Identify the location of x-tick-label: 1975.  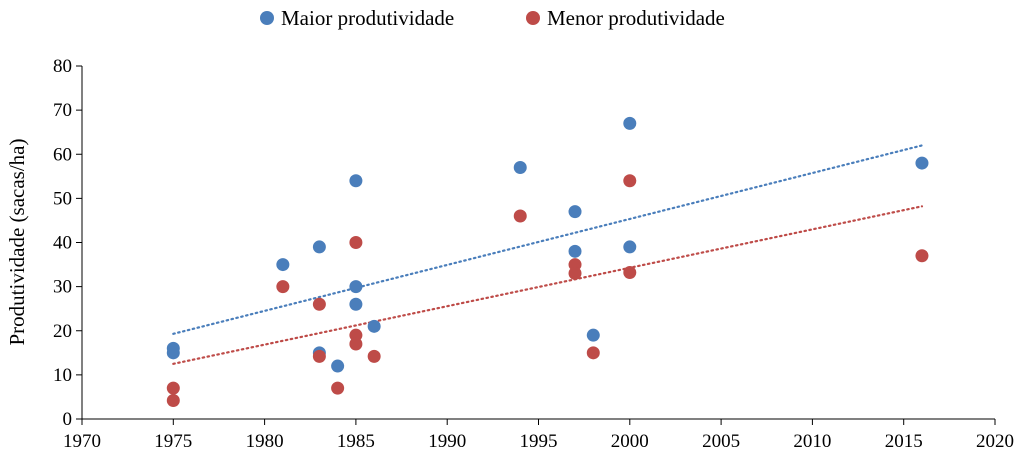
(173, 441).